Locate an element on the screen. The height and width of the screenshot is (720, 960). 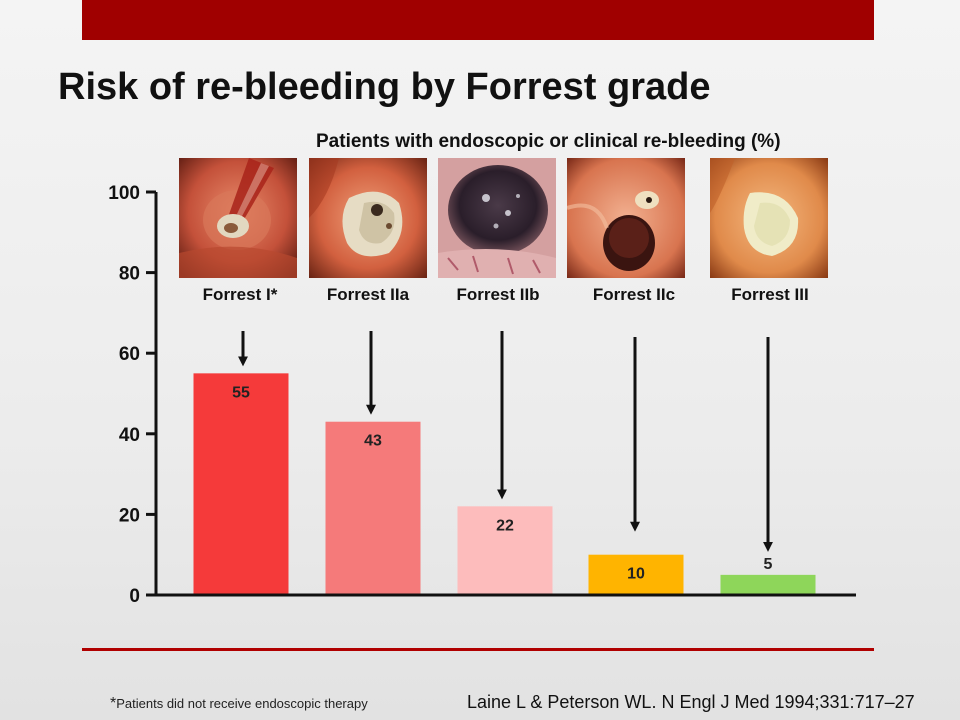
footnote-marker: * is located at coordinates (113, 703).